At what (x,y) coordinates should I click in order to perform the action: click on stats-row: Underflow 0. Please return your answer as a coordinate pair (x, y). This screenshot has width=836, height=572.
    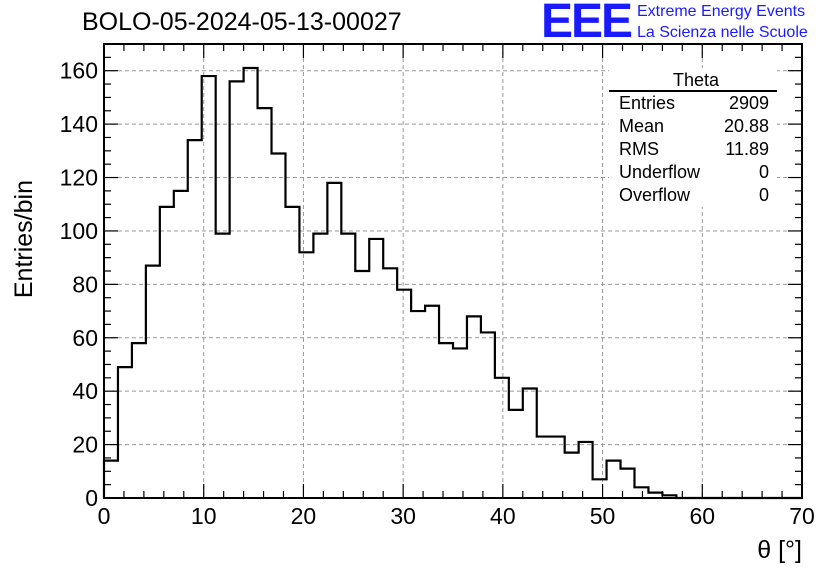
    Looking at the image, I should click on (693, 172).